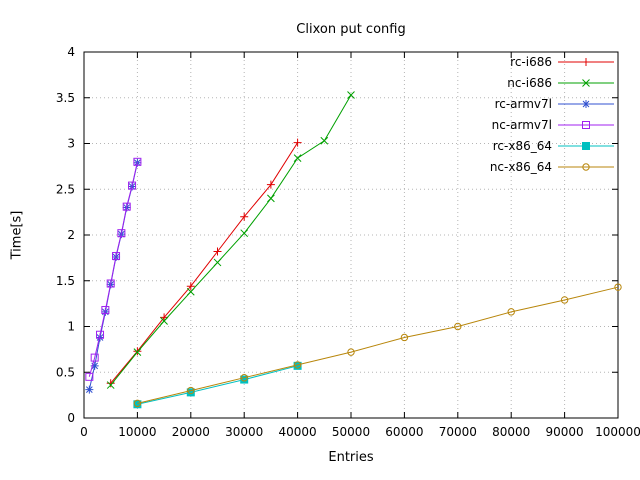 Image resolution: width=640 pixels, height=480 pixels. I want to click on series-line-rc-armv7l, so click(113, 276).